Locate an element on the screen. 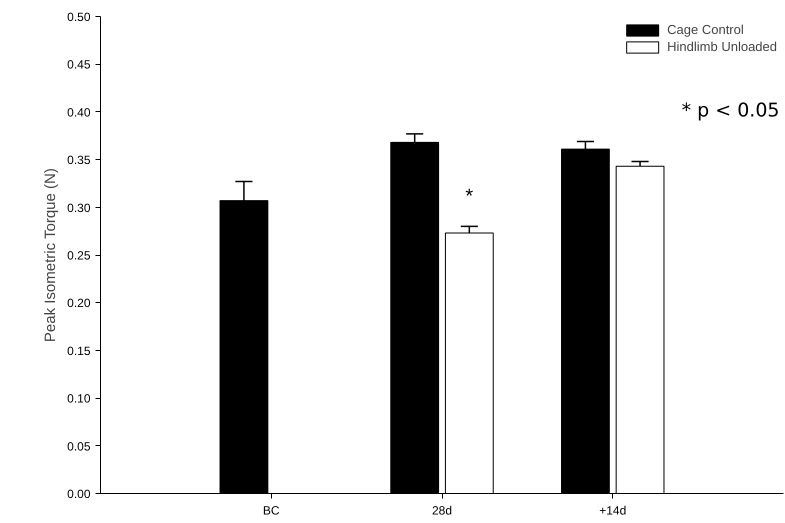 This screenshot has width=785, height=523. y-tick-label: 0.20 is located at coordinates (79, 303).